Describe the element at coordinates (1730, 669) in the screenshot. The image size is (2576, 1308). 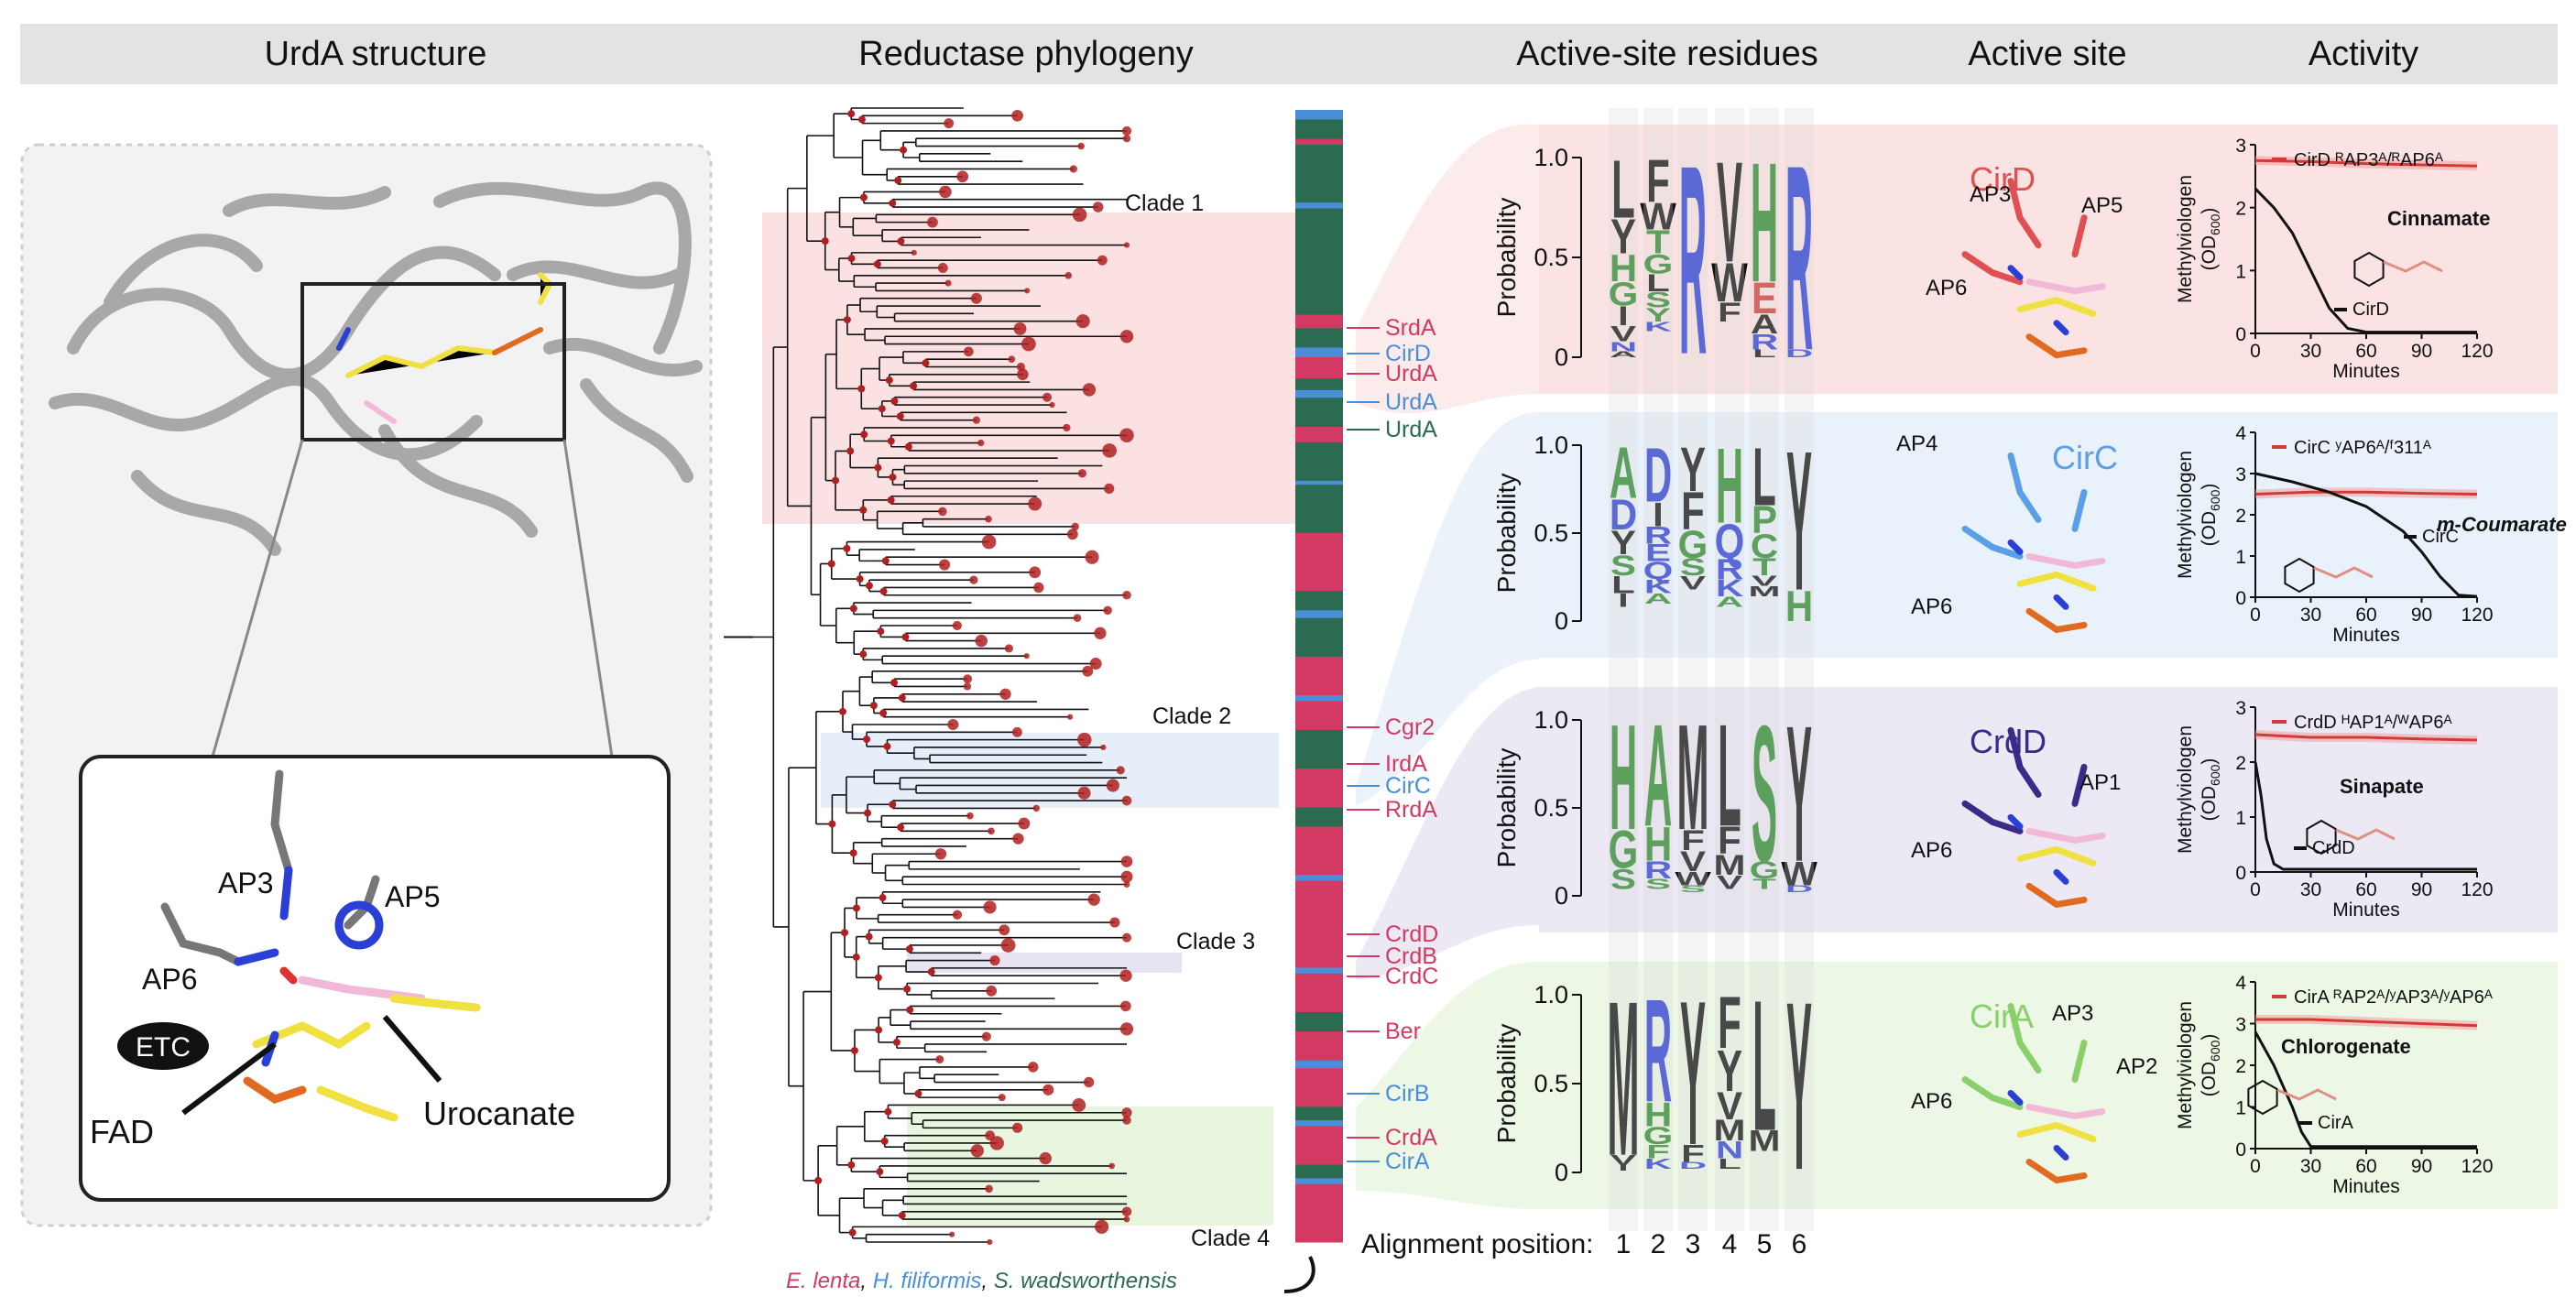
I see `position-column` at that location.